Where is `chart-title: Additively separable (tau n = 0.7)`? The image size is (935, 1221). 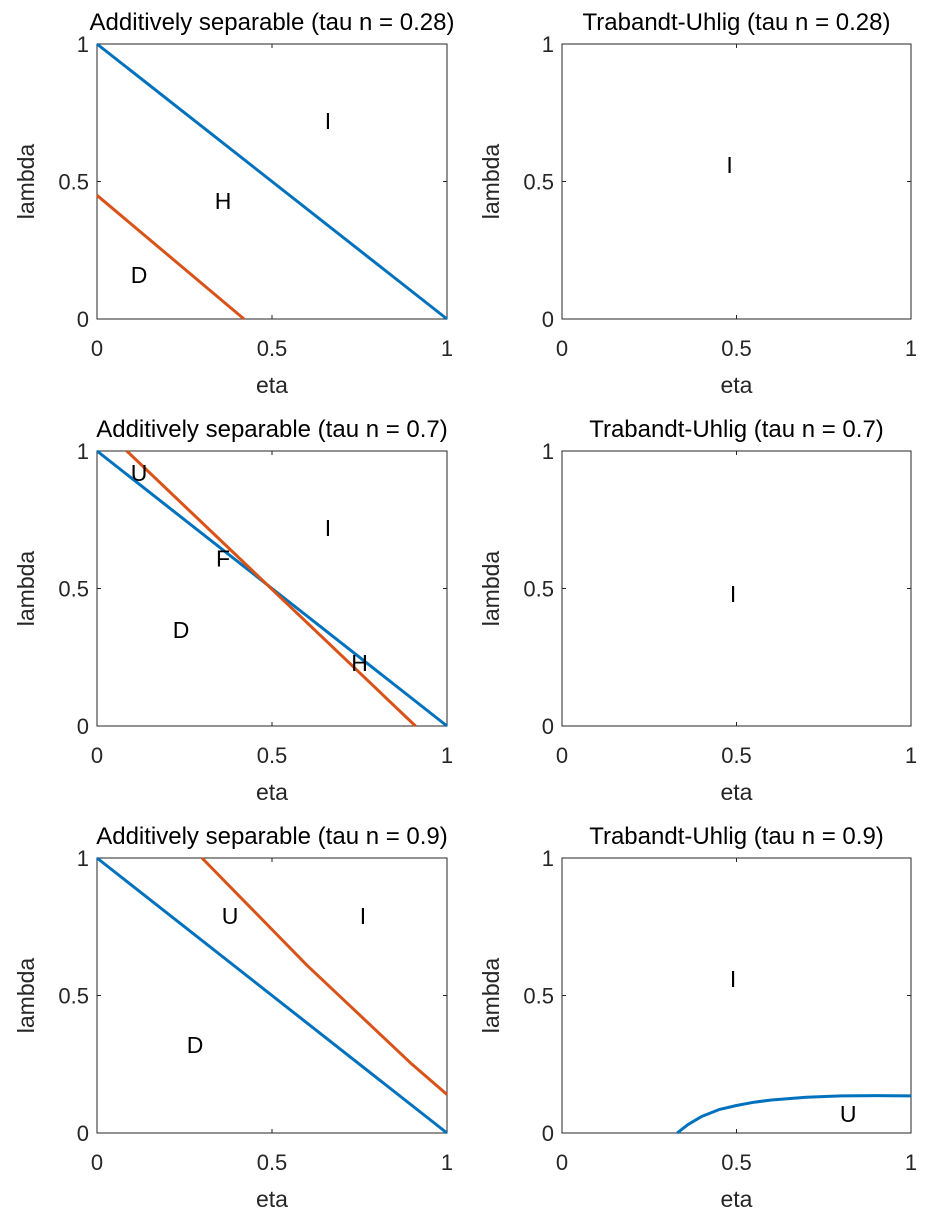
chart-title: Additively separable (tau n = 0.7) is located at coordinates (272, 429).